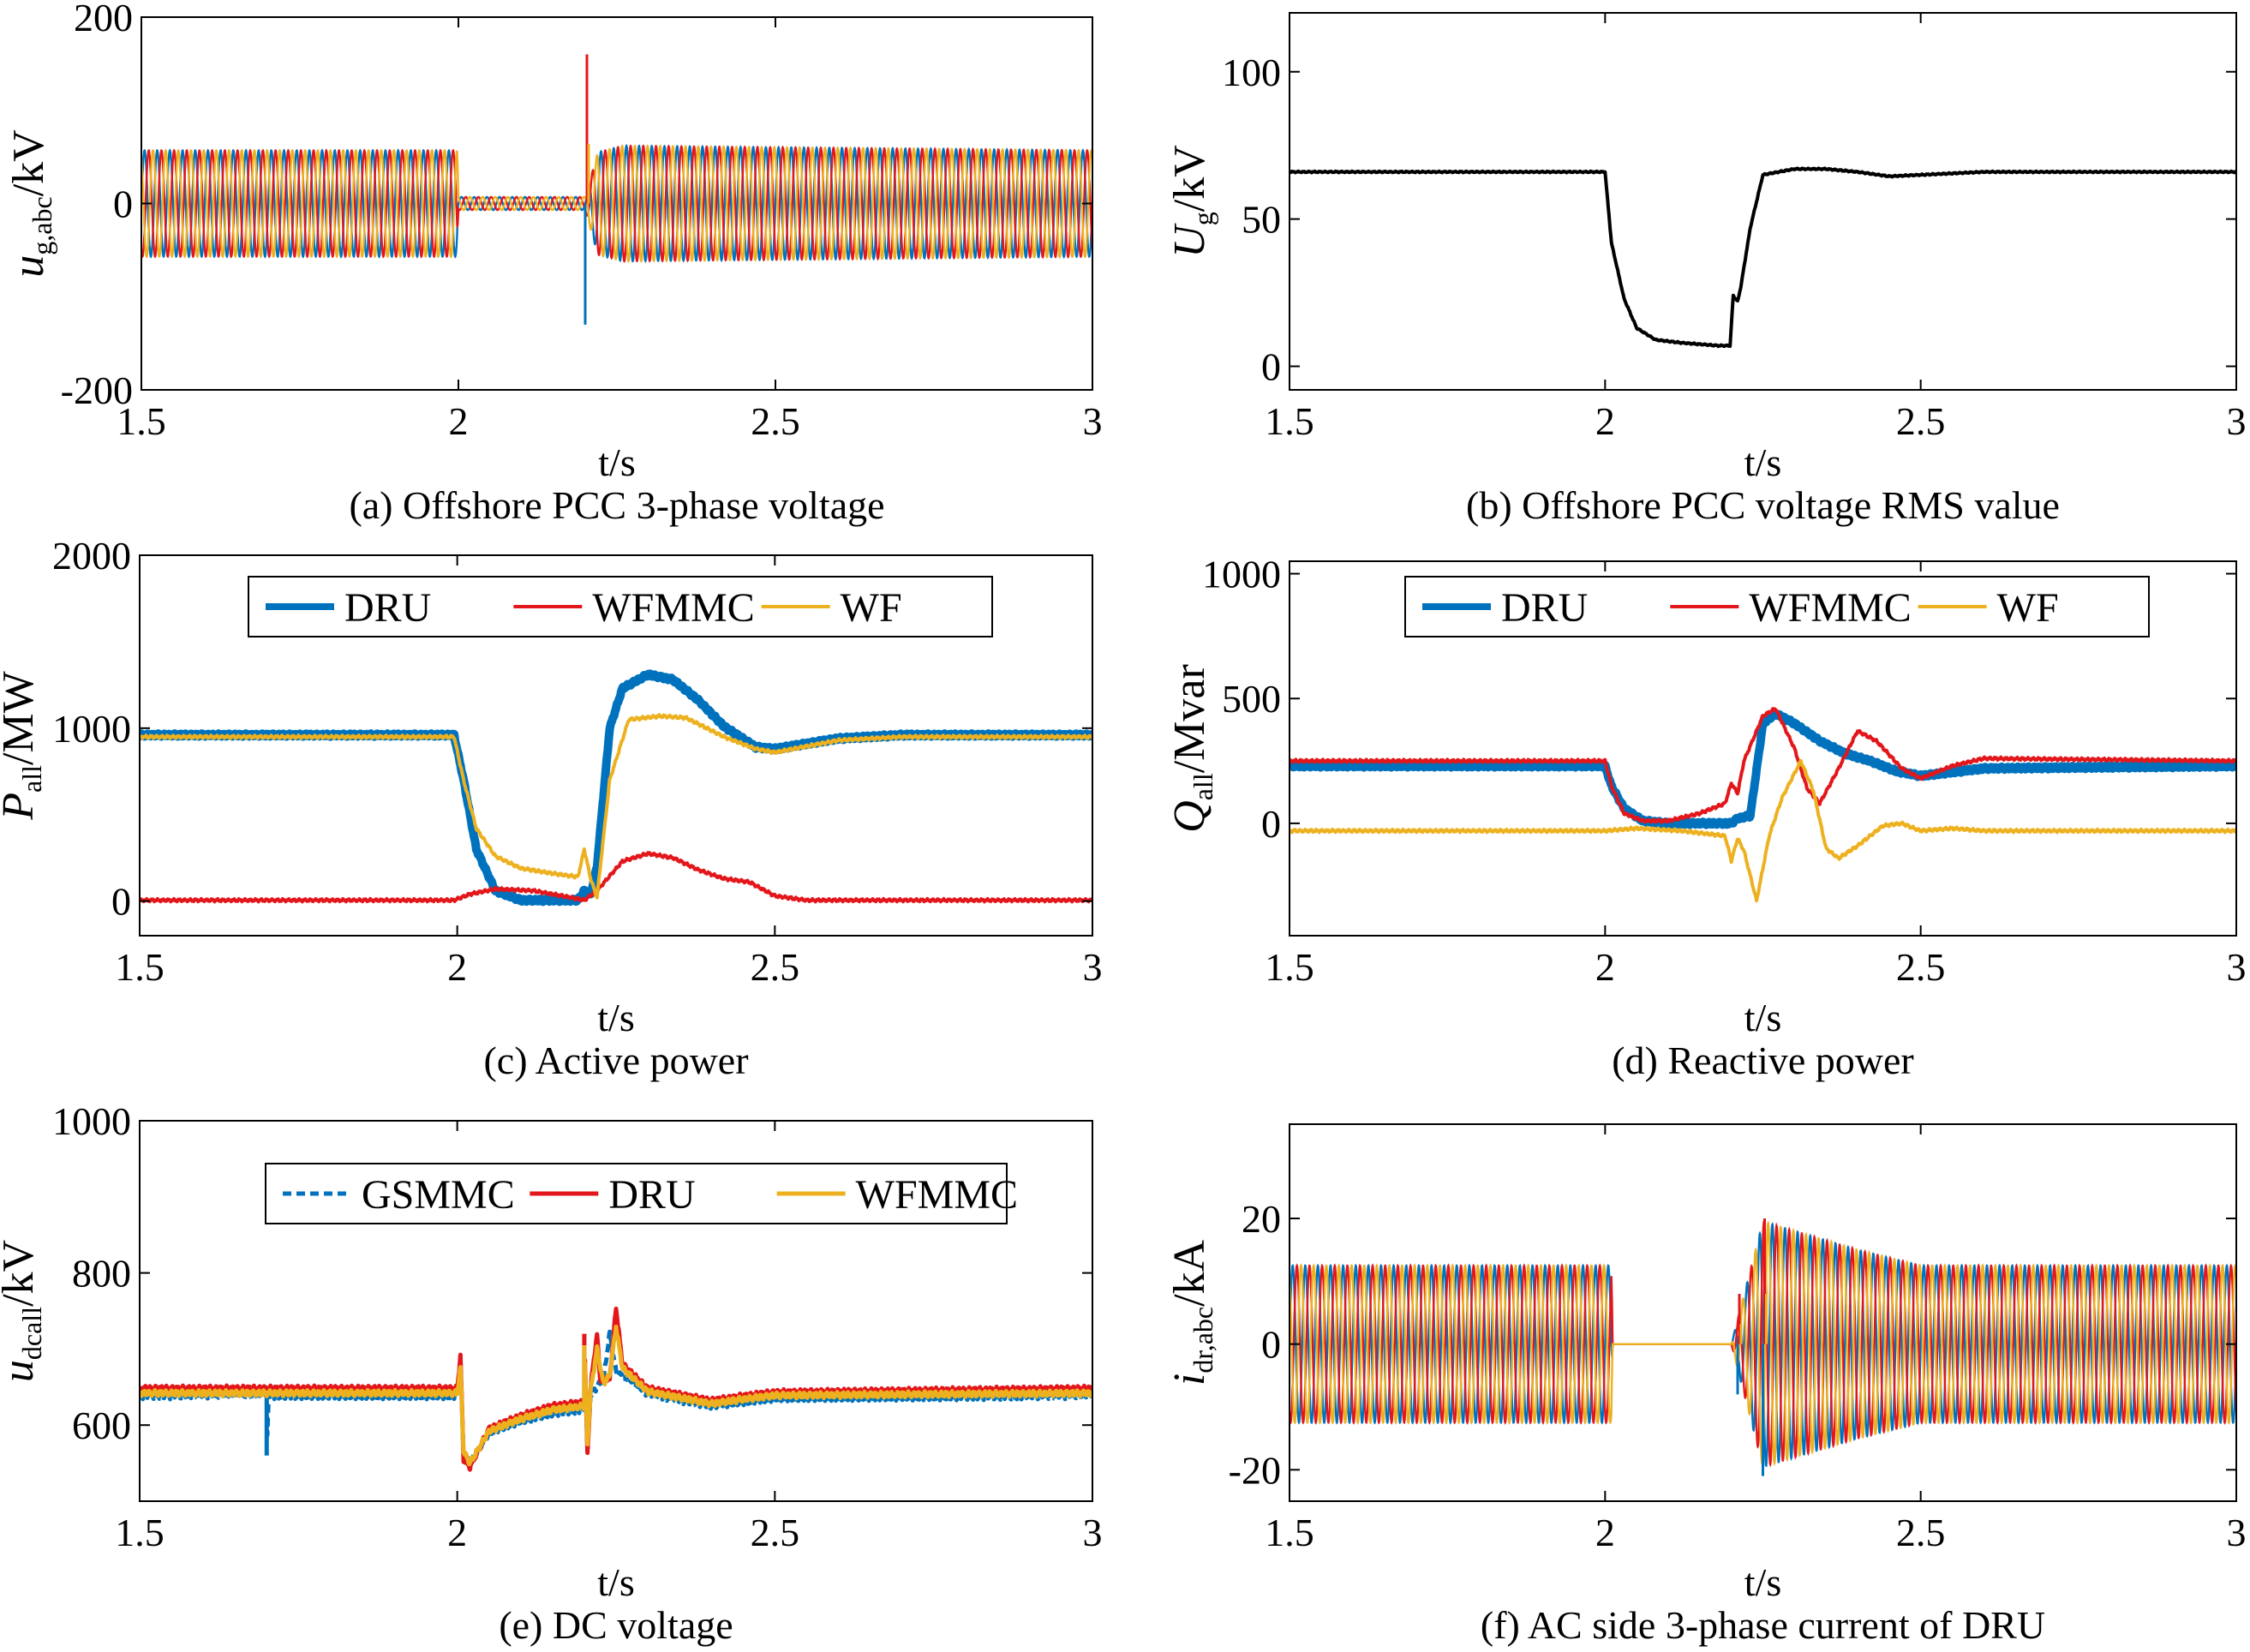  What do you see at coordinates (1251, 699) in the screenshot?
I see `y-tick-label: 500` at bounding box center [1251, 699].